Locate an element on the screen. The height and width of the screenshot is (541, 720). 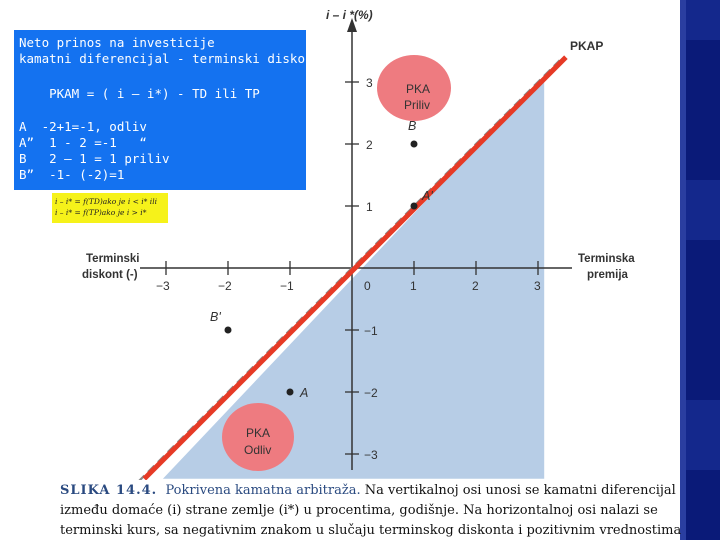
point-A is located at coordinates (290, 392).